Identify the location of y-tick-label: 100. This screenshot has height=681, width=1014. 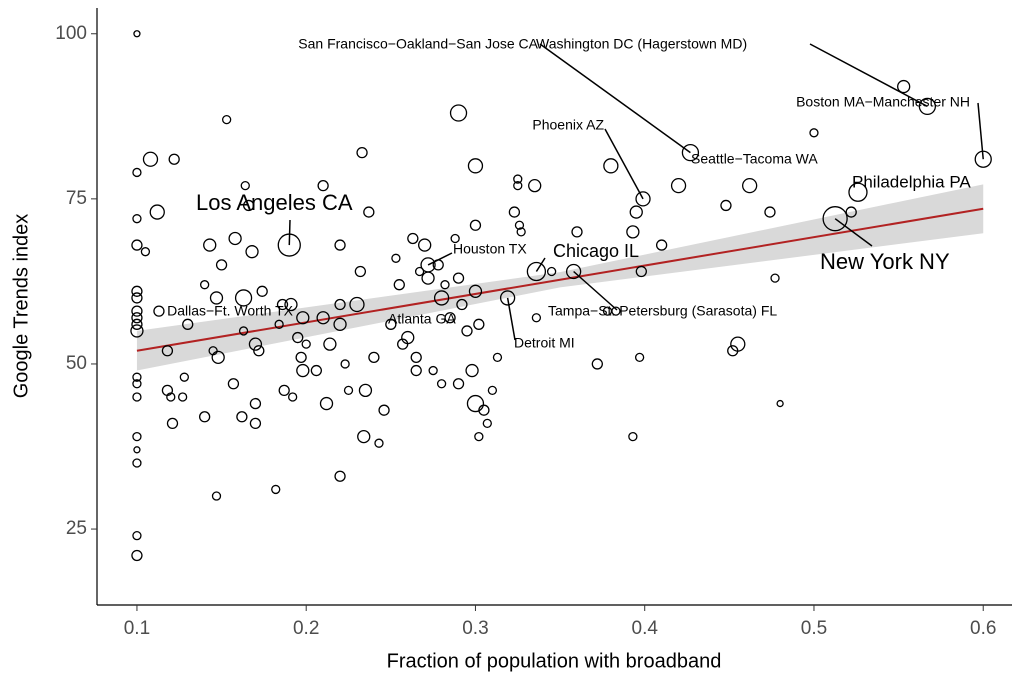
(71, 33).